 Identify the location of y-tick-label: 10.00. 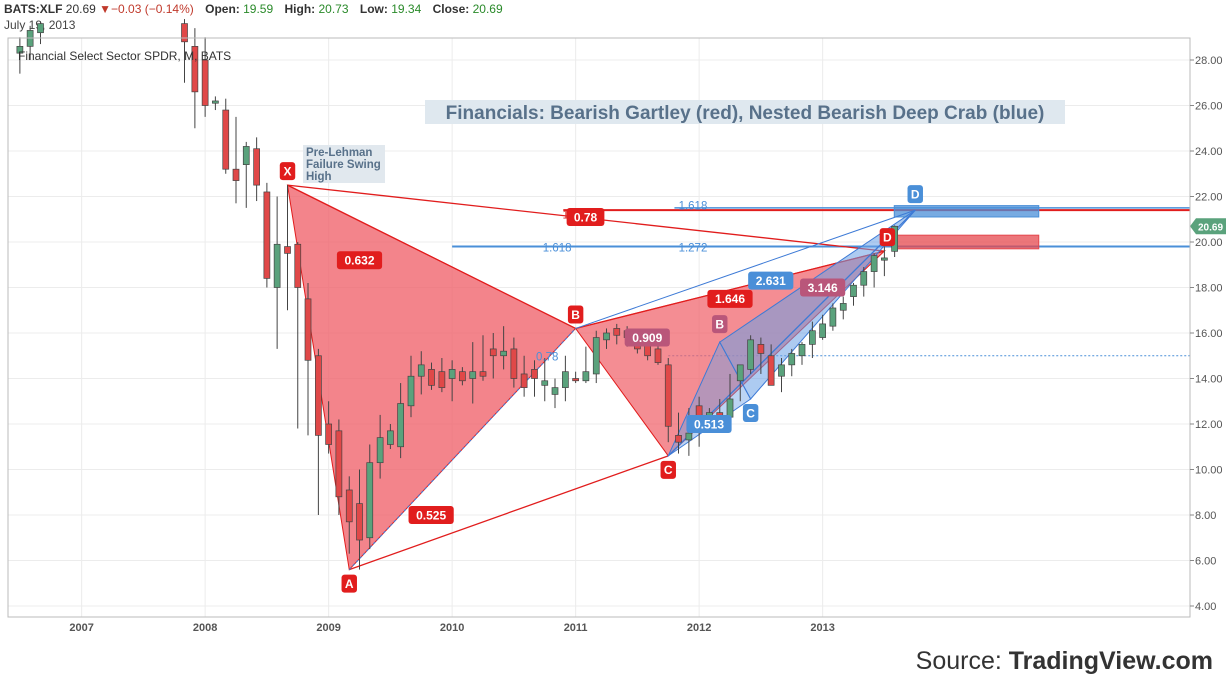
(1209, 471).